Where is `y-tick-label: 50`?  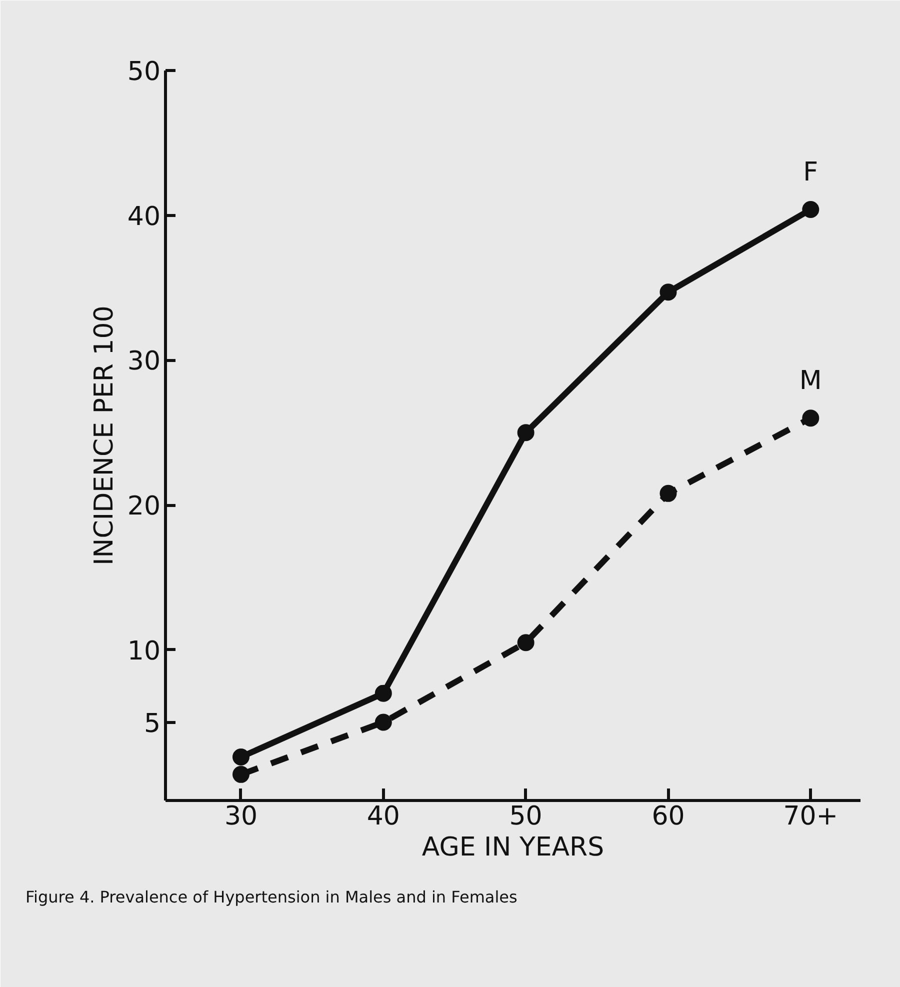
y-tick-label: 50 is located at coordinates (144, 72).